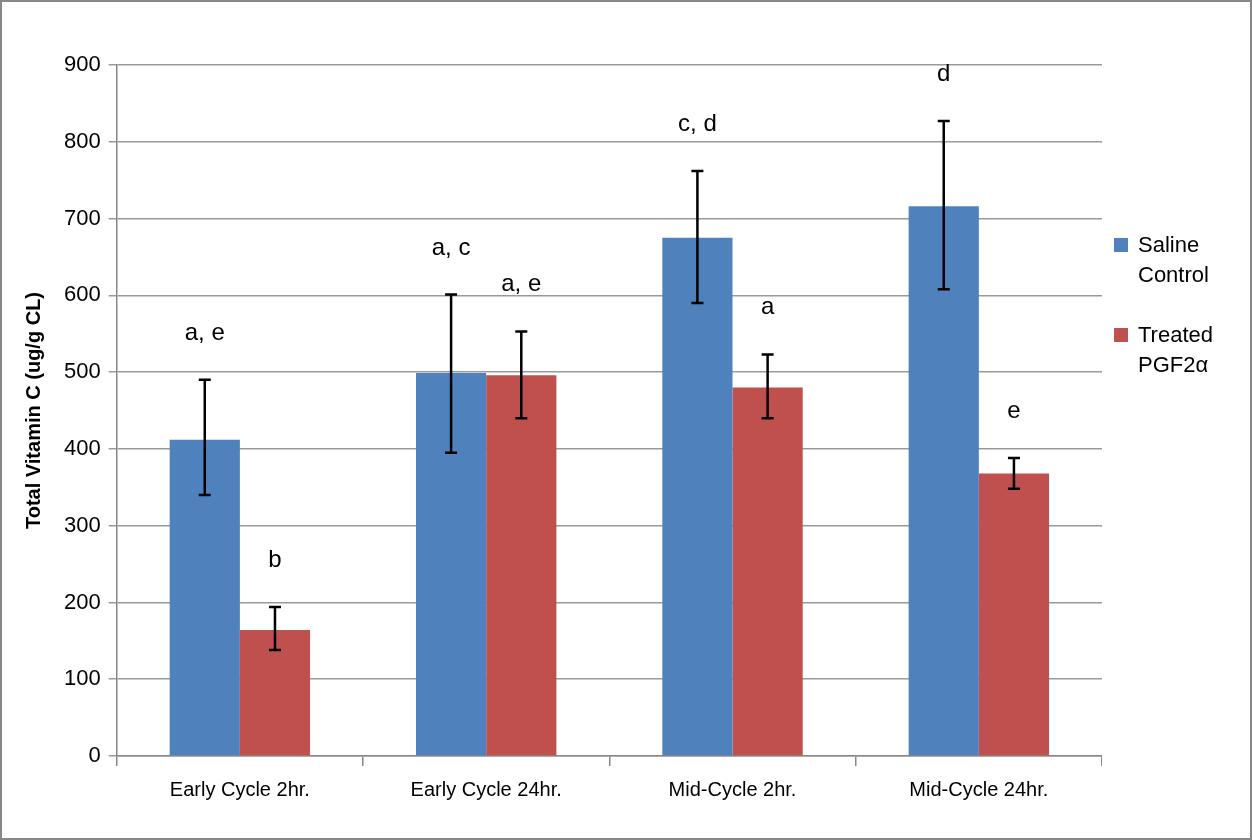 The width and height of the screenshot is (1252, 840). Describe the element at coordinates (486, 788) in the screenshot. I see `x-tick-label: Early Cycle 24hr.` at that location.